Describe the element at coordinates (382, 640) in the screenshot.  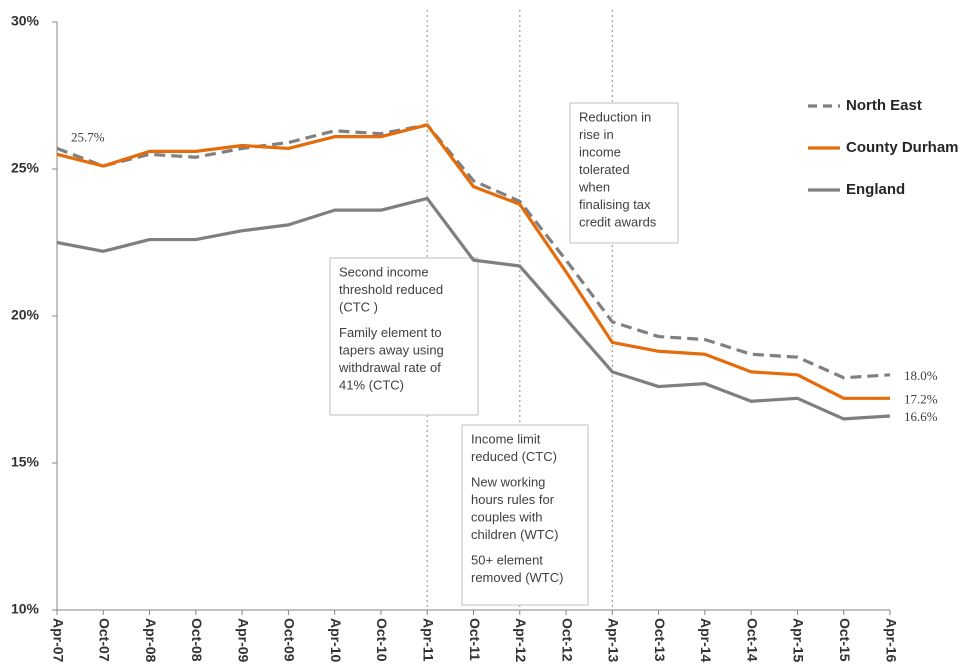
I see `x-tick-label: Oct-10` at that location.